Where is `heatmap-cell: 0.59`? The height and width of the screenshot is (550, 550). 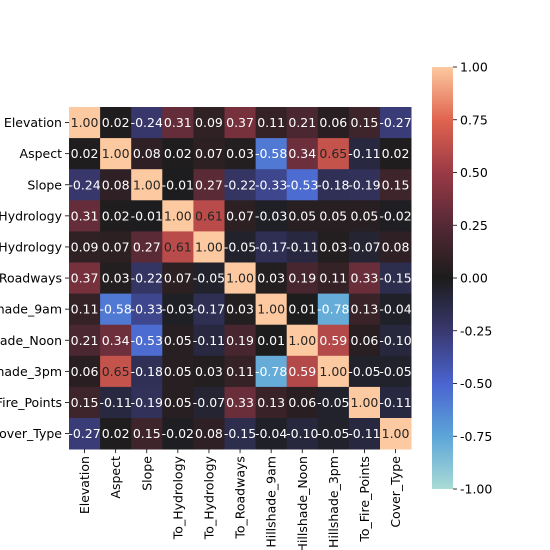
heatmap-cell: 0.59 is located at coordinates (333, 340).